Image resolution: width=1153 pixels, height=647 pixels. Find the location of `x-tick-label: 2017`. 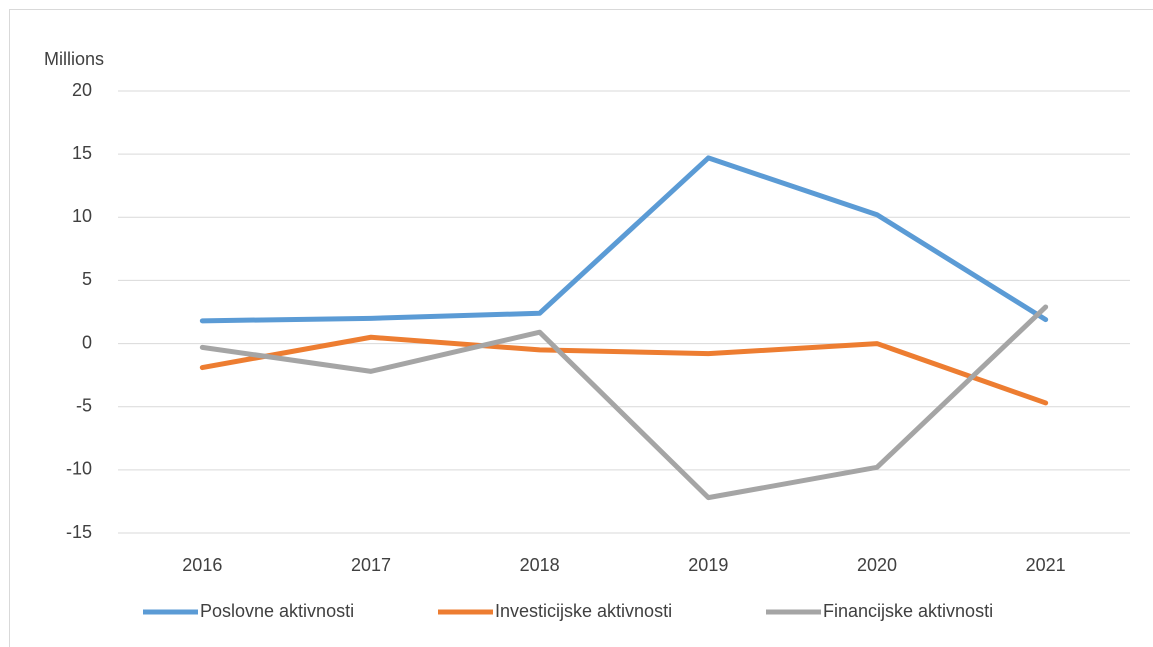

x-tick-label: 2017 is located at coordinates (371, 565).